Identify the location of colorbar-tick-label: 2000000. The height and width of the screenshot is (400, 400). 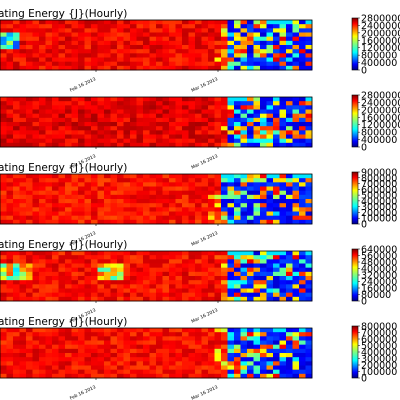
(380, 33).